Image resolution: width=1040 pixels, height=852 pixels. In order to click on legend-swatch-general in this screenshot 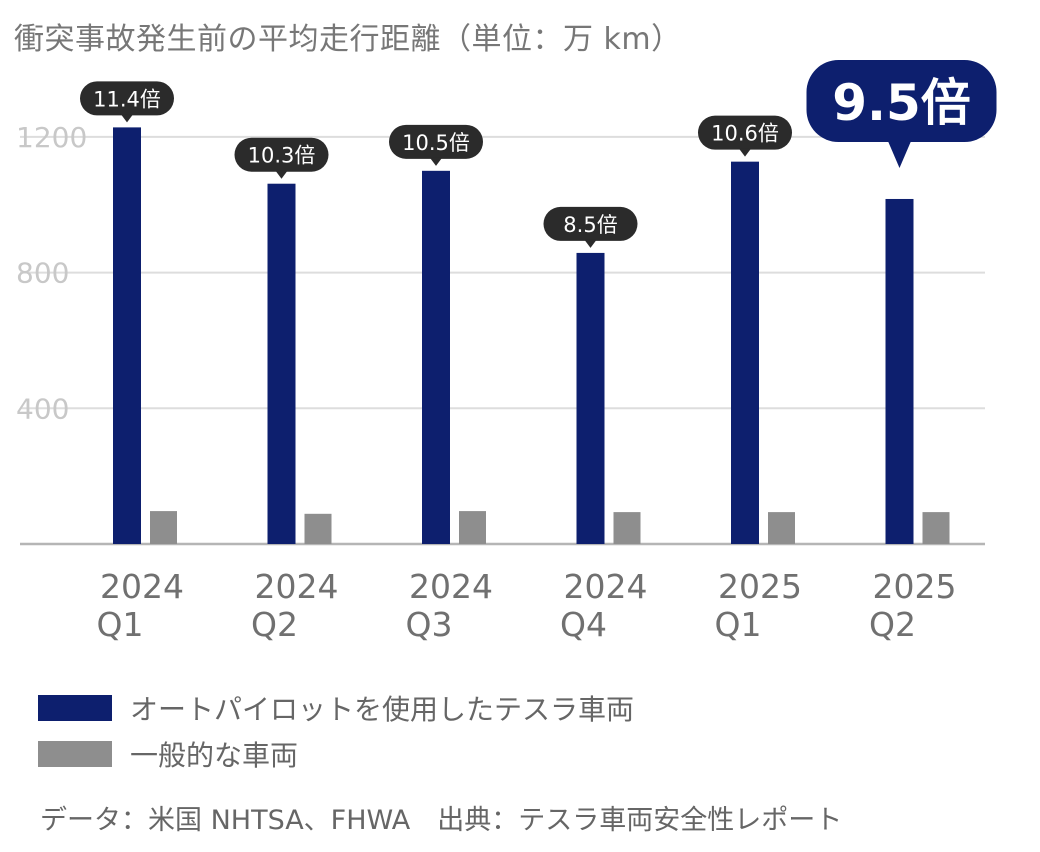, I will do `click(75, 754)`.